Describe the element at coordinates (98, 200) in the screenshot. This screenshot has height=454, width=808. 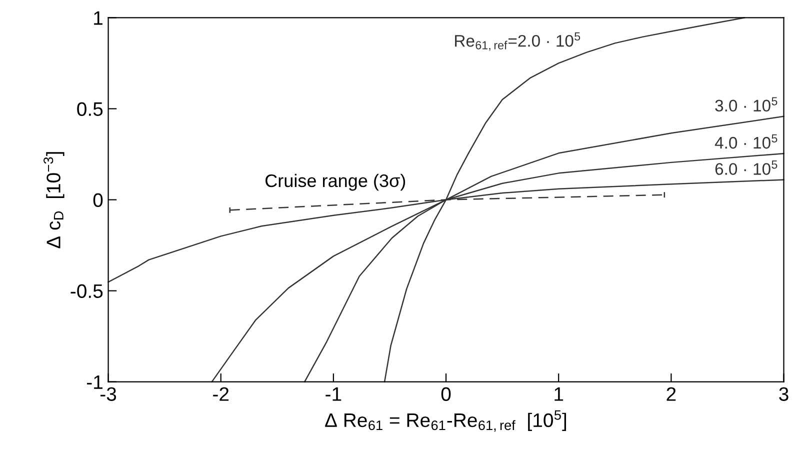
I see `y-tick-label: 0` at that location.